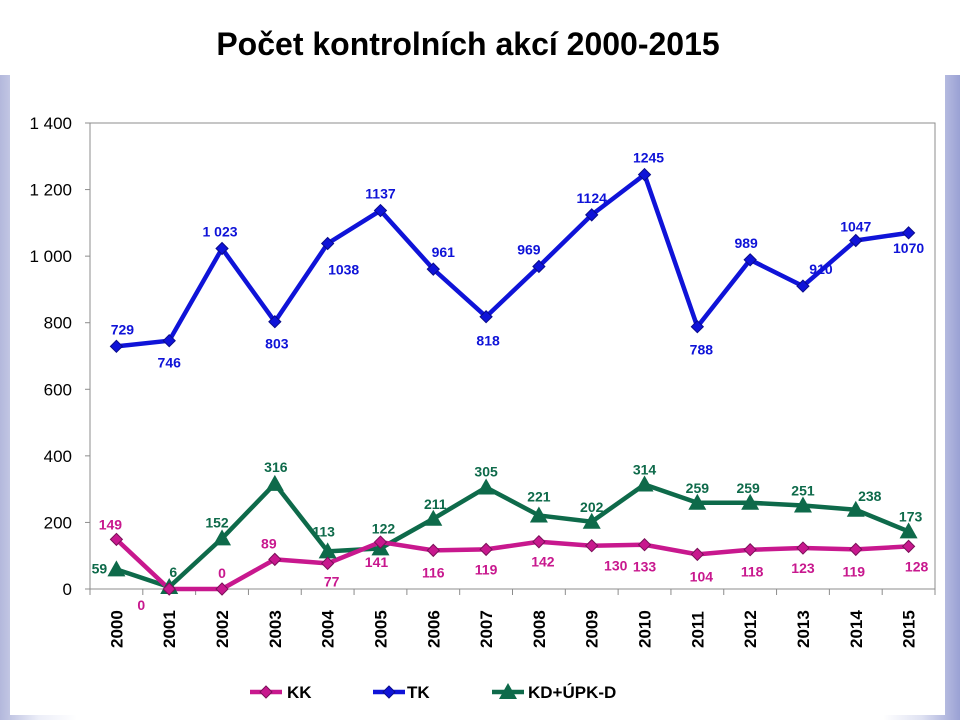 Image resolution: width=960 pixels, height=720 pixels. Describe the element at coordinates (702, 350) in the screenshot. I see `data-label-tk: 788` at that location.